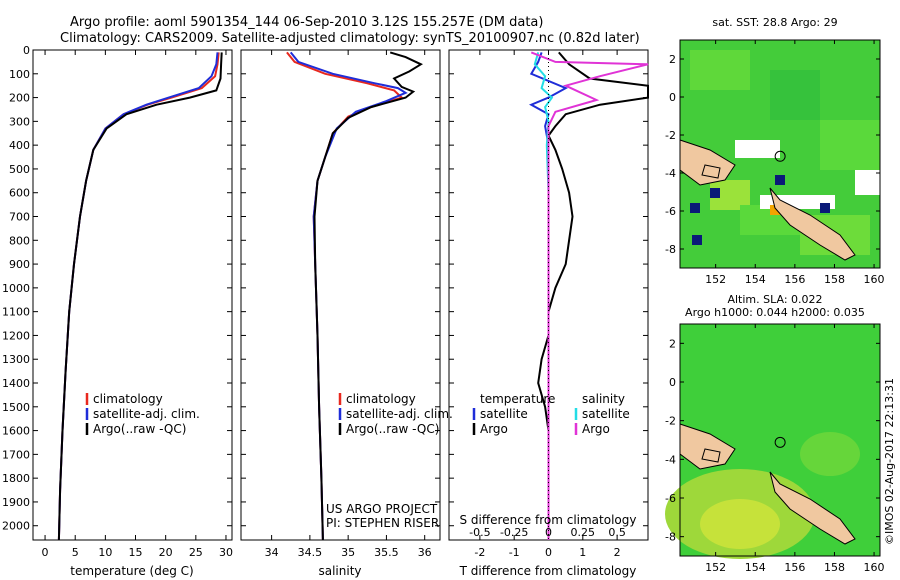  I want to click on y-tick-label: 200, so click(19, 98).